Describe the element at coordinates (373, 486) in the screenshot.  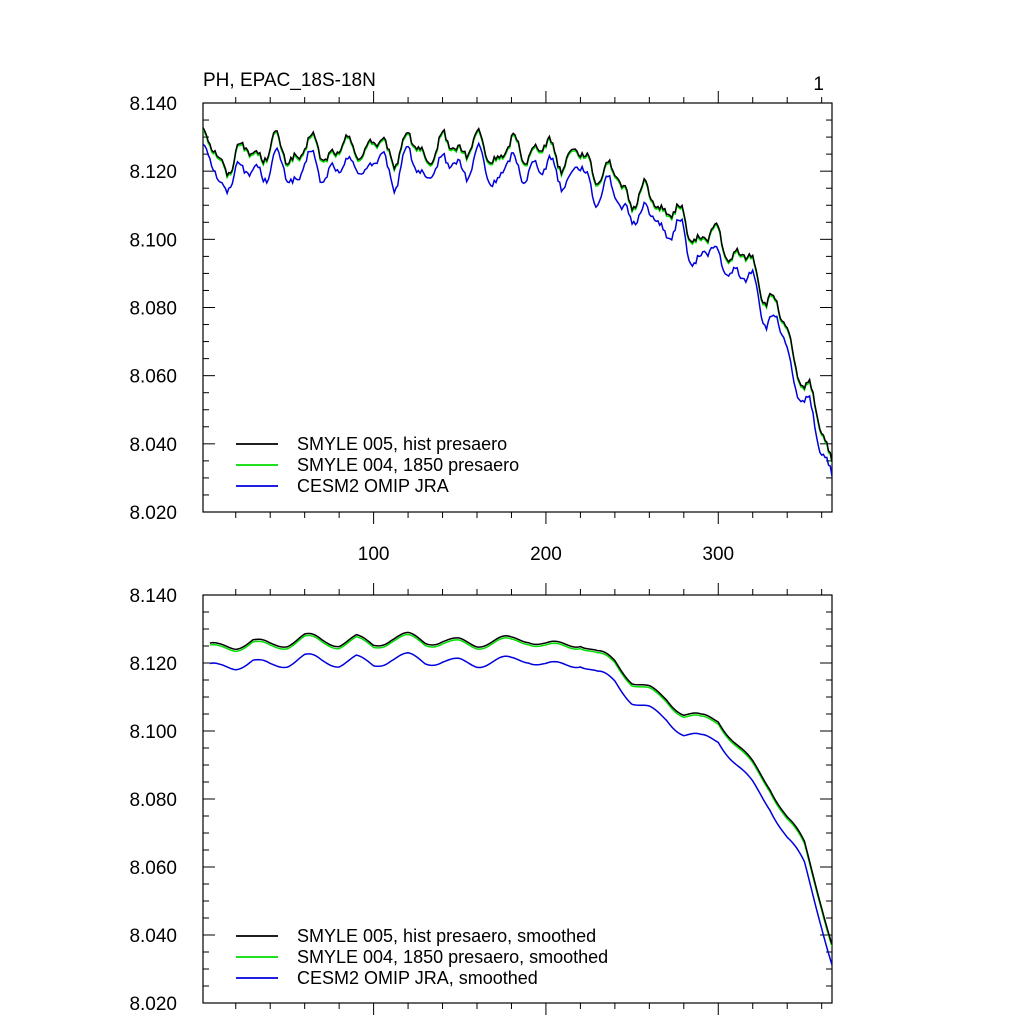
I see `legend-label: CESM2 OMIP JRA` at that location.